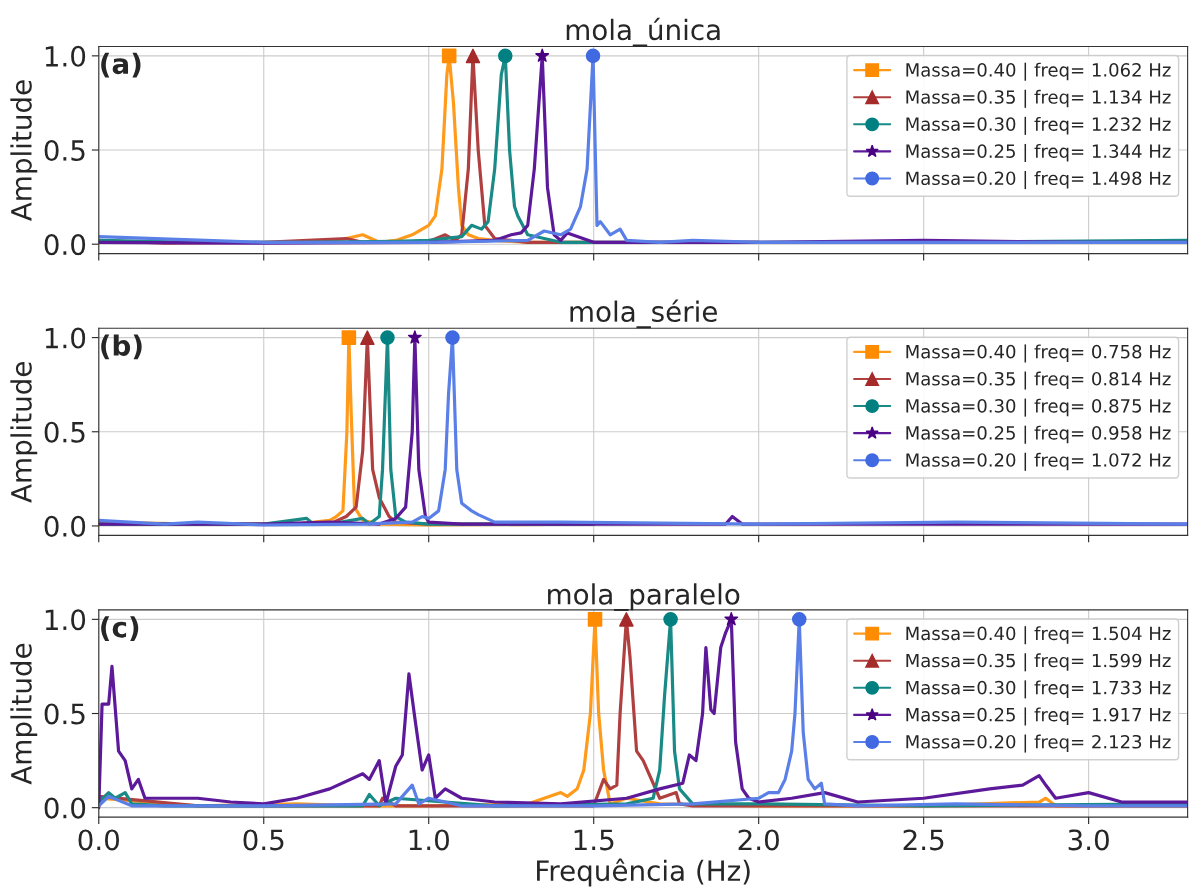 This screenshot has width=1190, height=893. Describe the element at coordinates (1038, 71) in the screenshot. I see `legend-label: Massa=0.40 | freq= 1.062 Hz` at that location.